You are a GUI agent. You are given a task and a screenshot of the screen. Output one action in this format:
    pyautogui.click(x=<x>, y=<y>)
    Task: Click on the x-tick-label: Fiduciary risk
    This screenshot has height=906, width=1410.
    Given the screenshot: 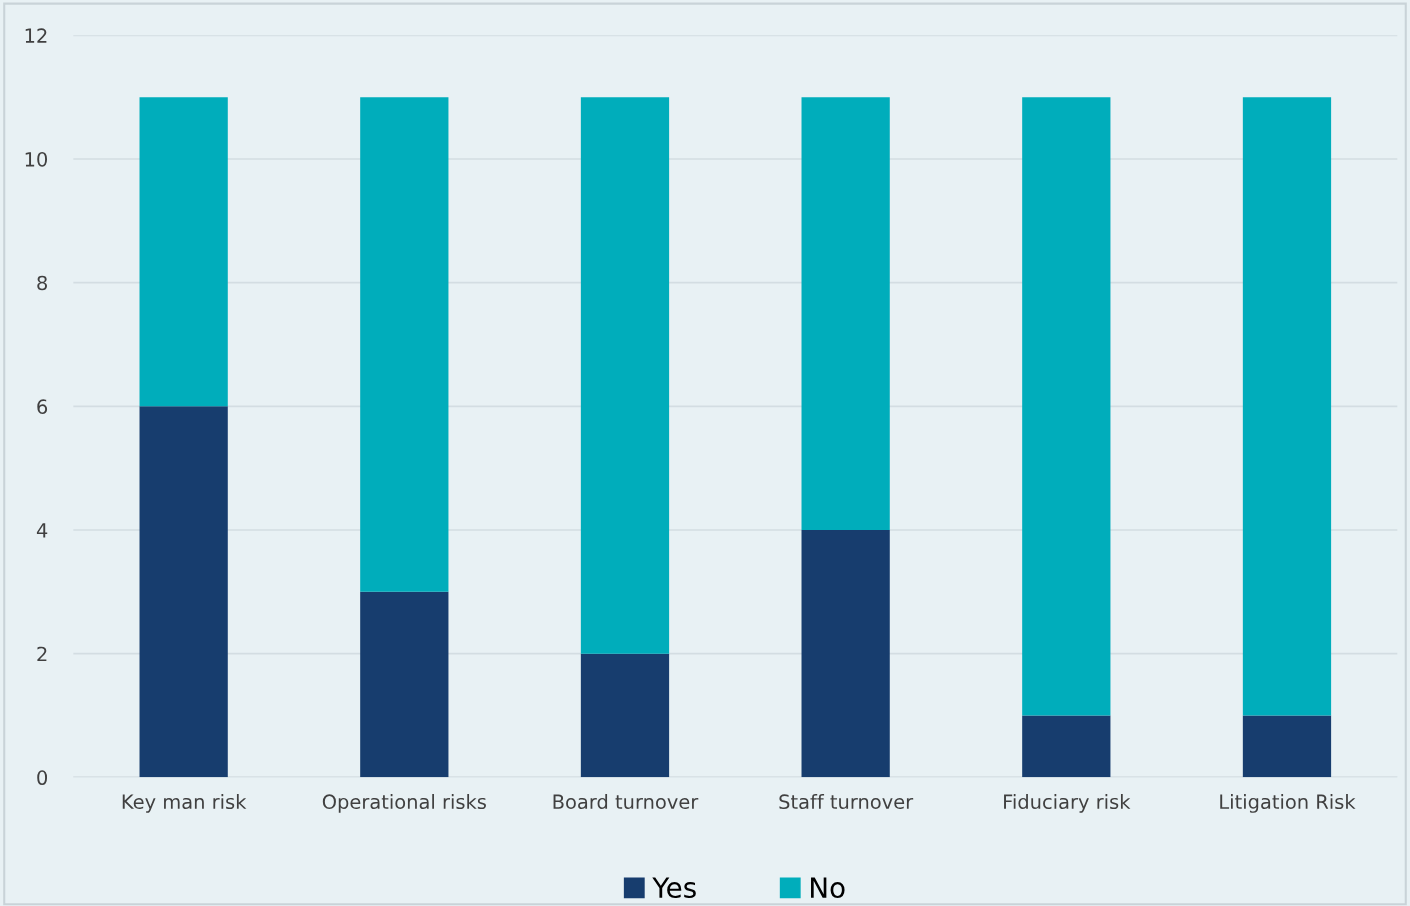 What is the action you would take?
    pyautogui.click(x=1067, y=803)
    